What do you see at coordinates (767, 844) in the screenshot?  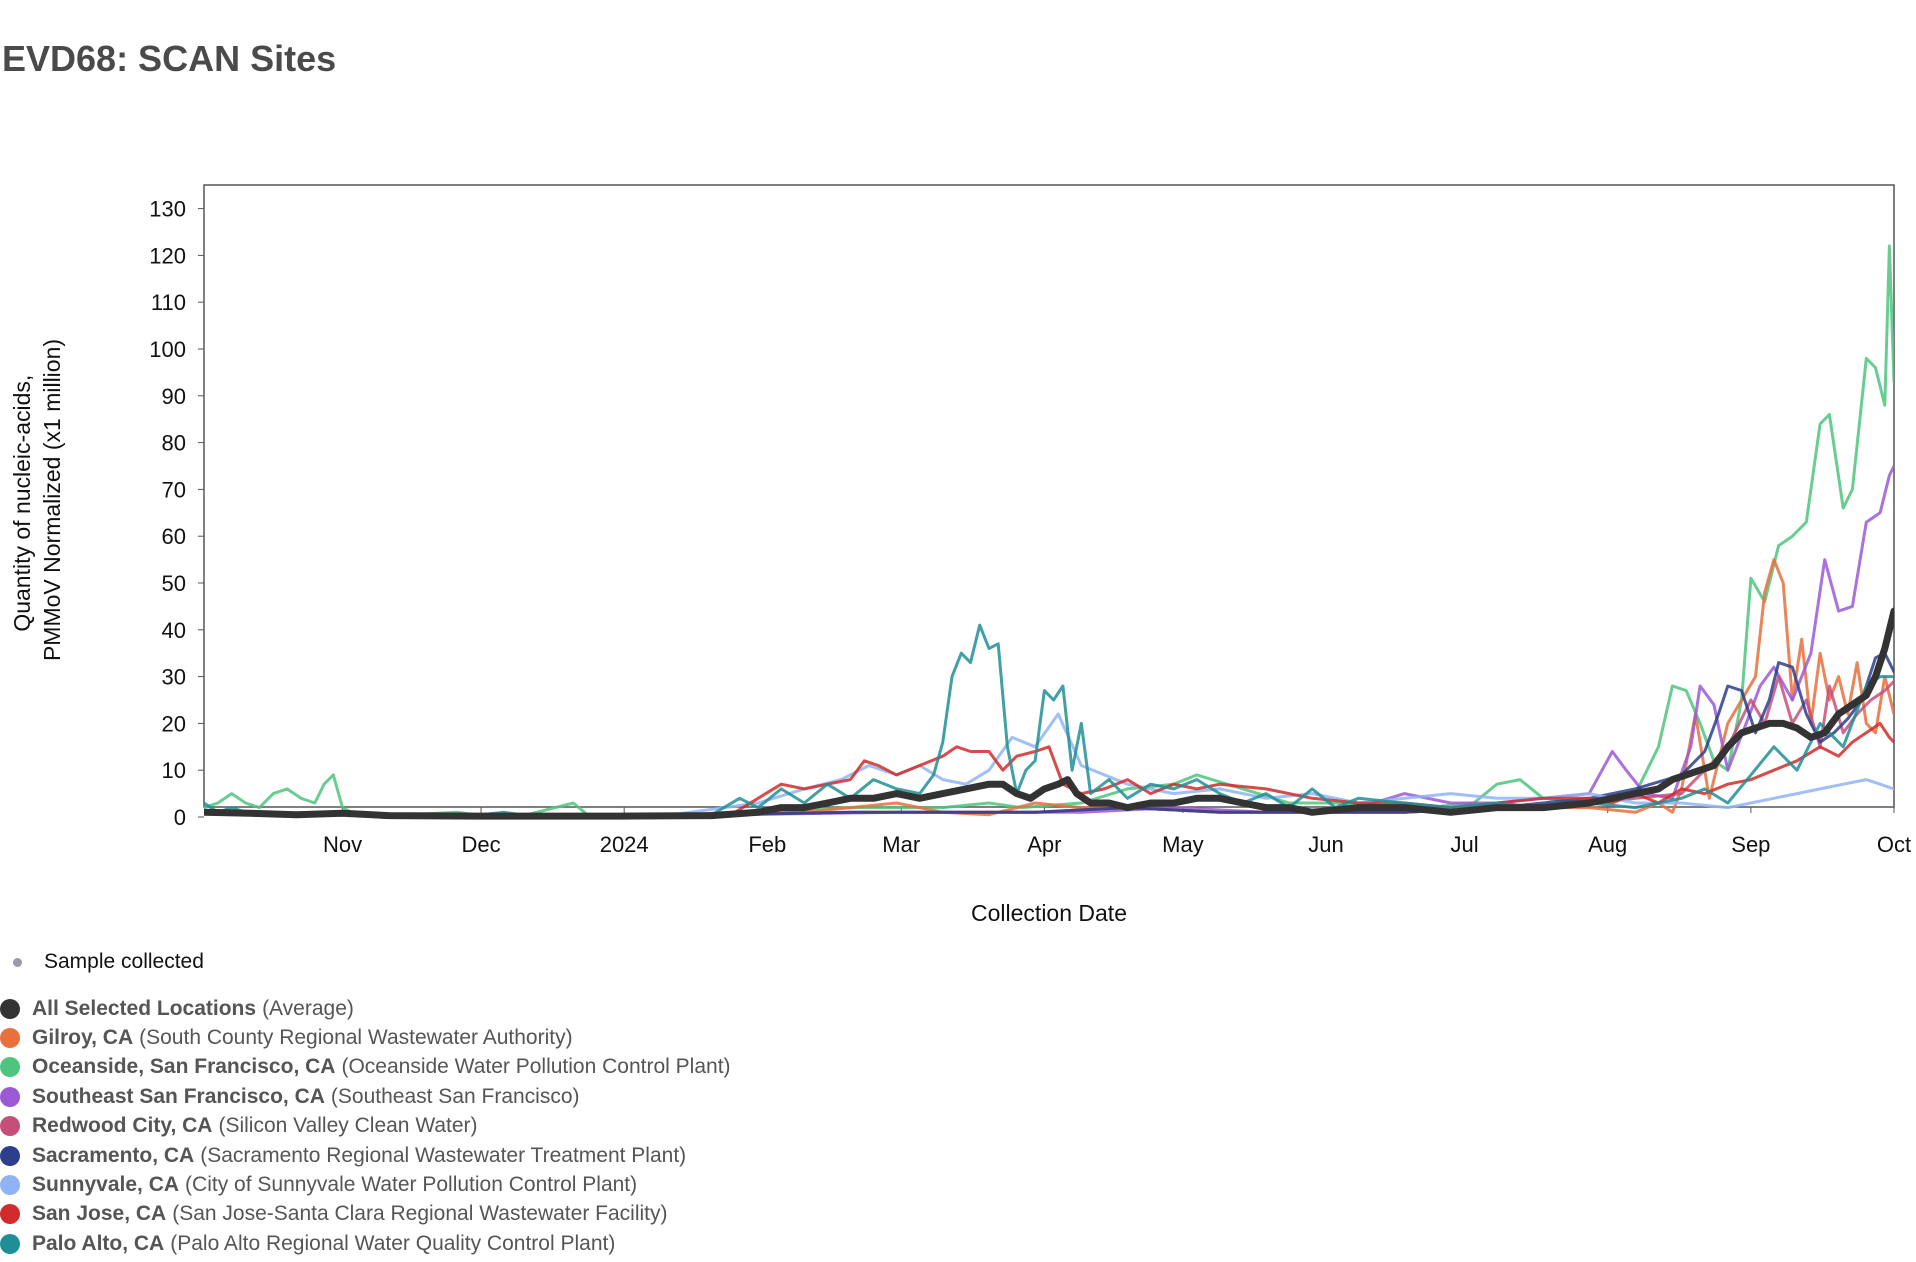 I see `x-tick-label: Feb` at bounding box center [767, 844].